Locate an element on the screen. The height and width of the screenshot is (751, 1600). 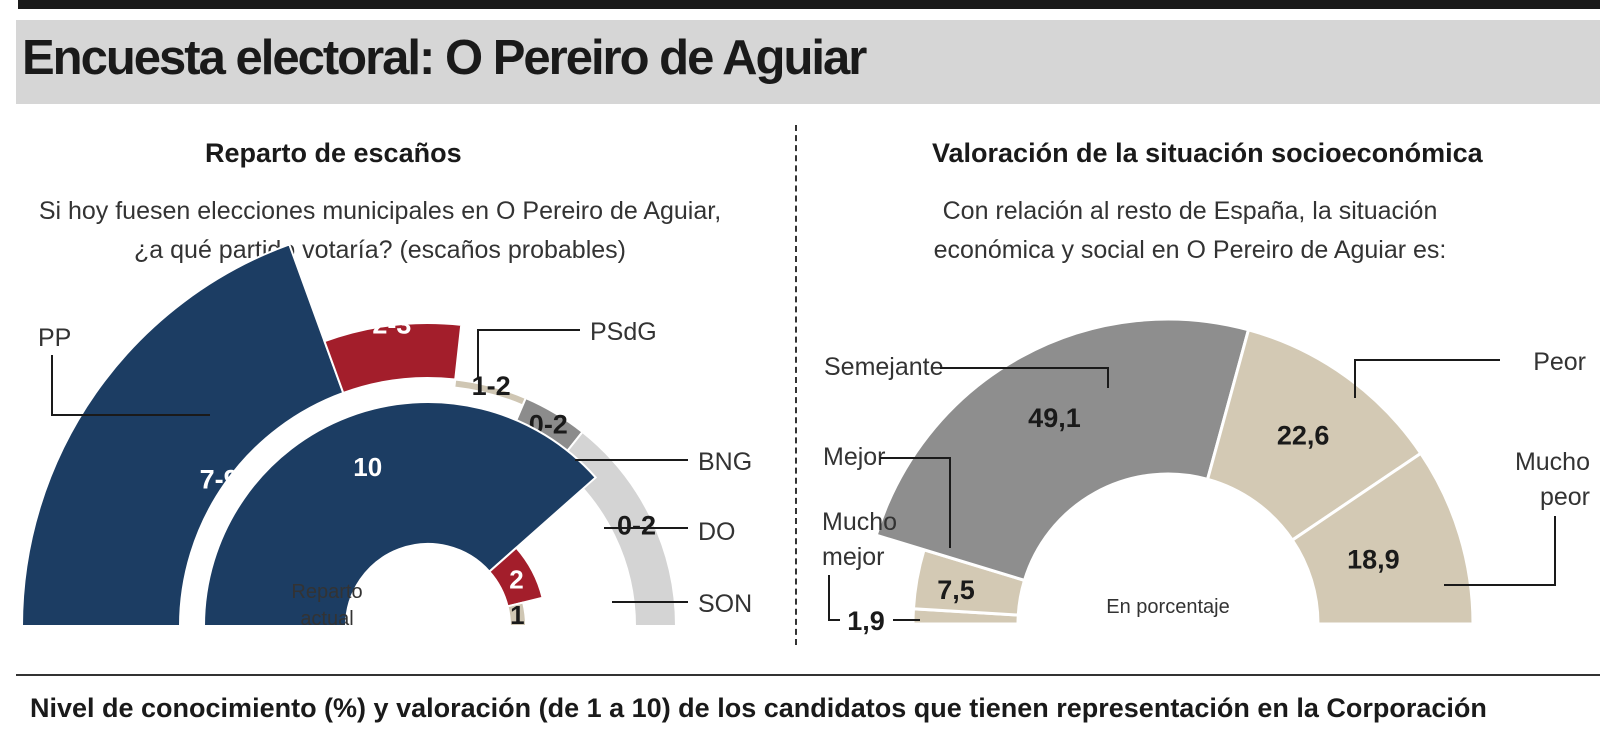
leader-mucho-mejor is located at coordinates (834, 598).